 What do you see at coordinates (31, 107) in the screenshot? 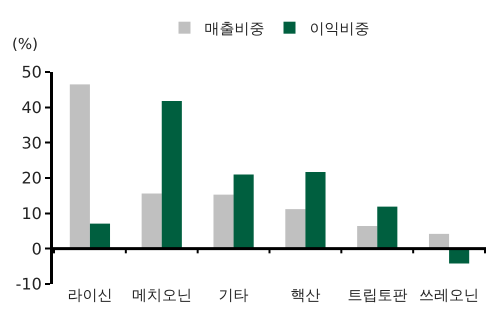
I see `y-tick-label: 40` at bounding box center [31, 107].